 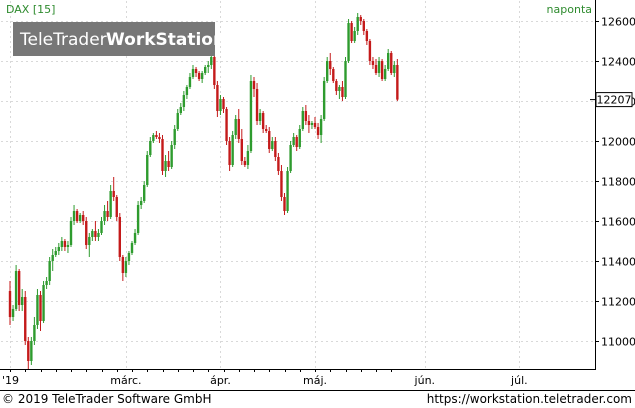 I want to click on symbol-label: DAX [15], so click(x=30, y=9).